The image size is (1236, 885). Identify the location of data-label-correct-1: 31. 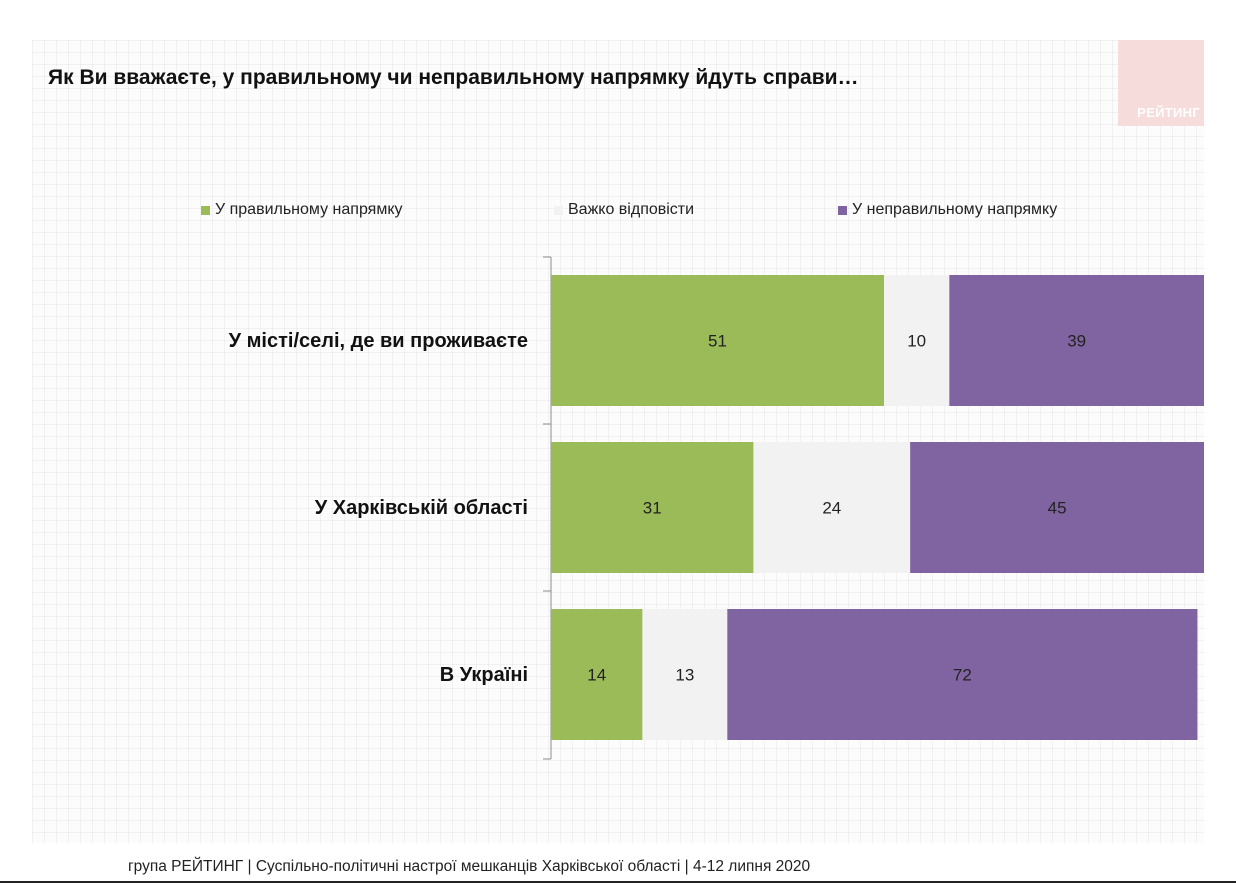
(652, 508).